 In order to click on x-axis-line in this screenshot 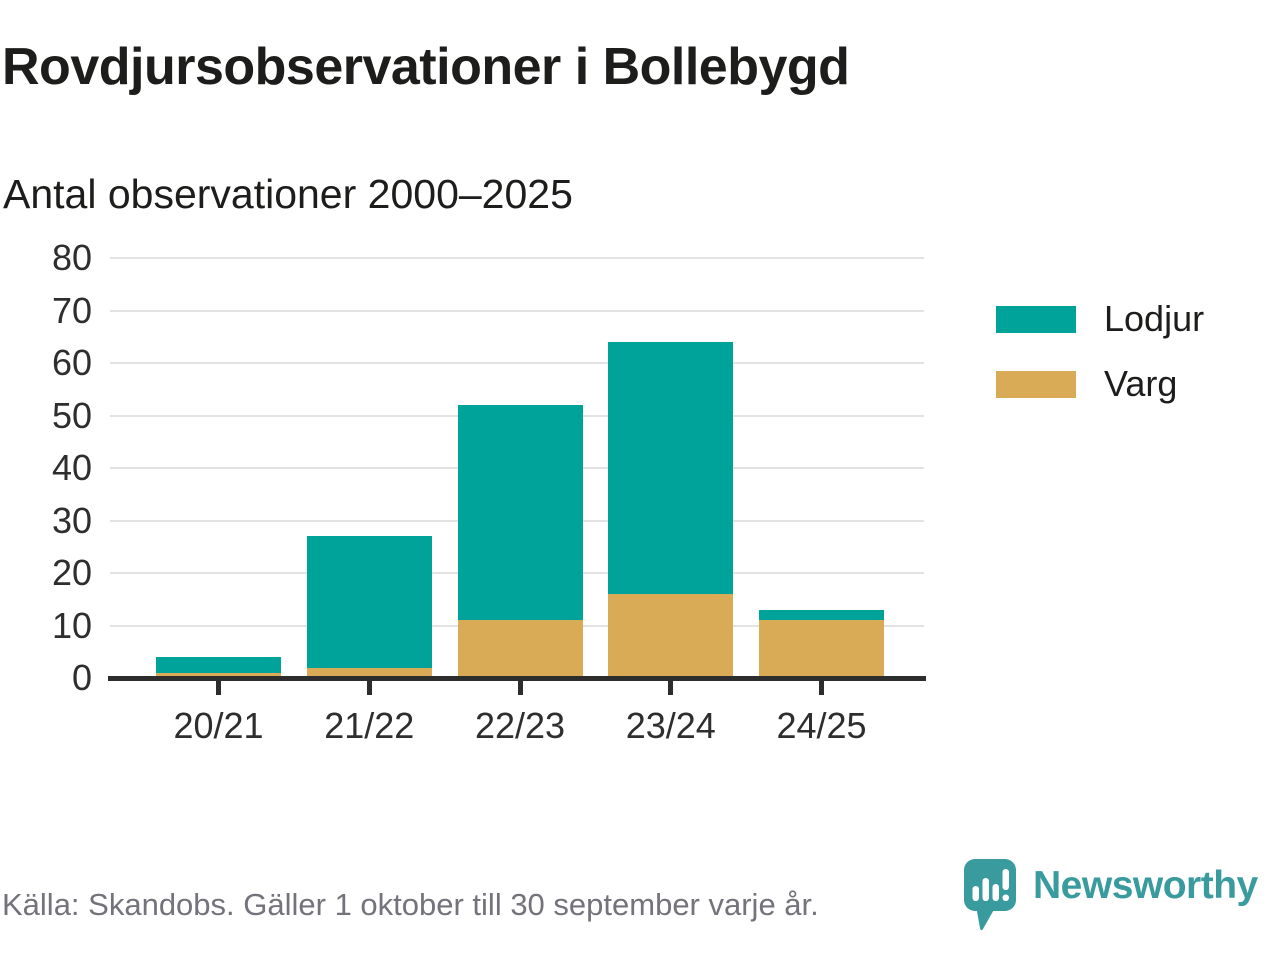, I will do `click(517, 678)`.